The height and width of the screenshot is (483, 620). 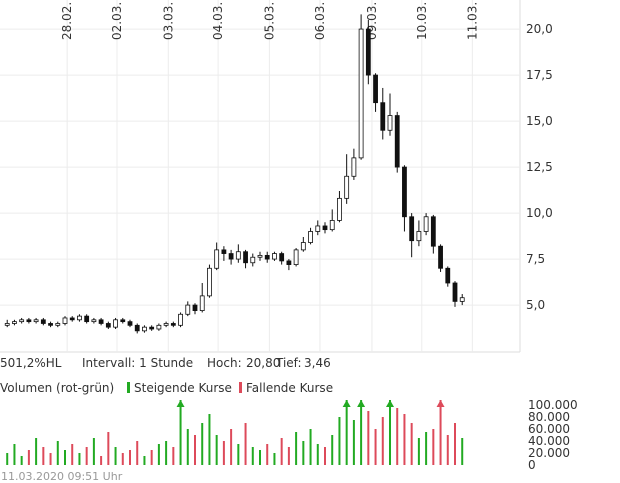 I want to click on volume-tick-label: 80.000, so click(x=549, y=417).